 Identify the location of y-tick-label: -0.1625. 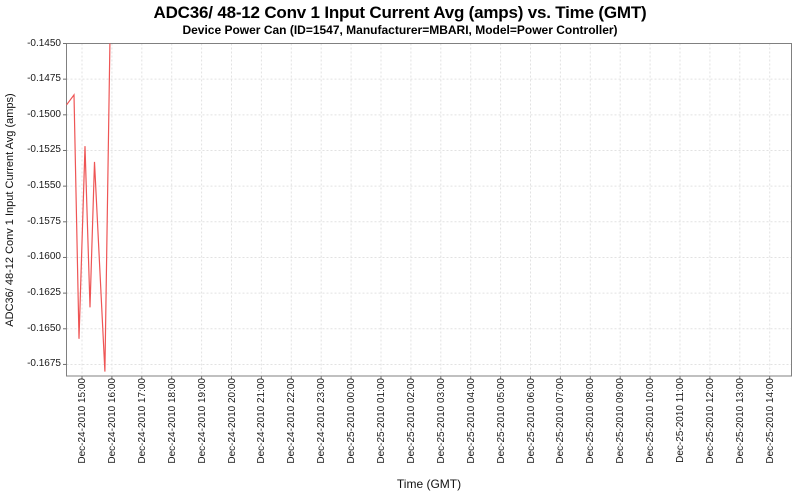
(44, 293).